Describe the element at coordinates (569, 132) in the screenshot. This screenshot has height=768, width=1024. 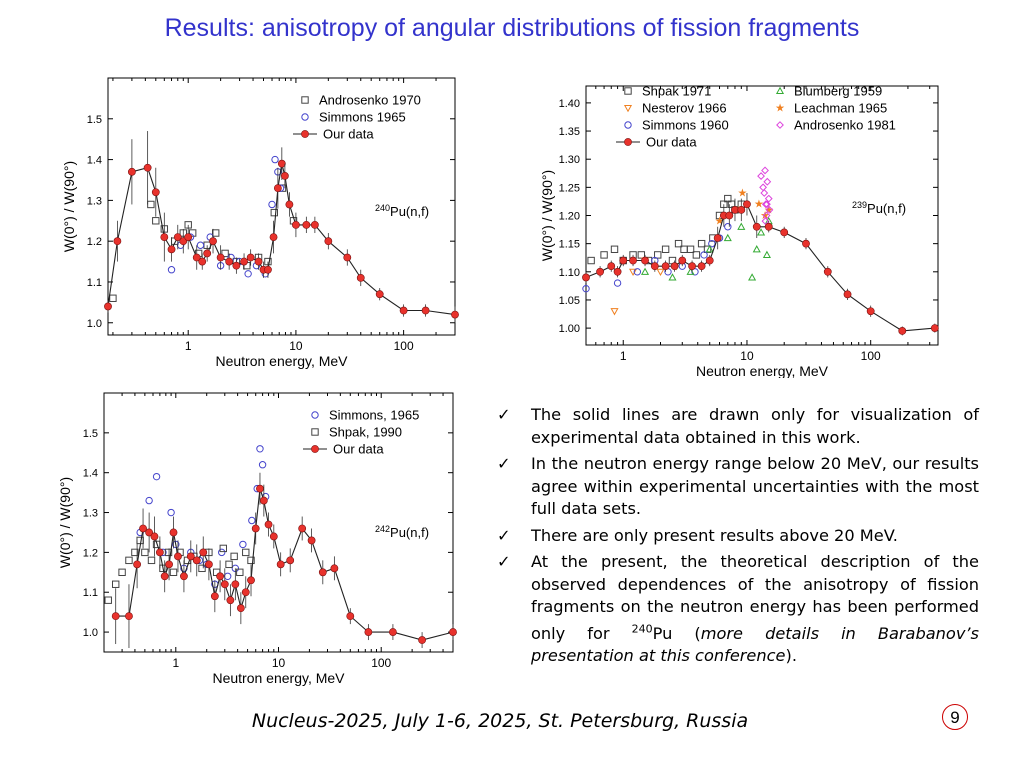
I see `y-tick-label: 1.35` at that location.